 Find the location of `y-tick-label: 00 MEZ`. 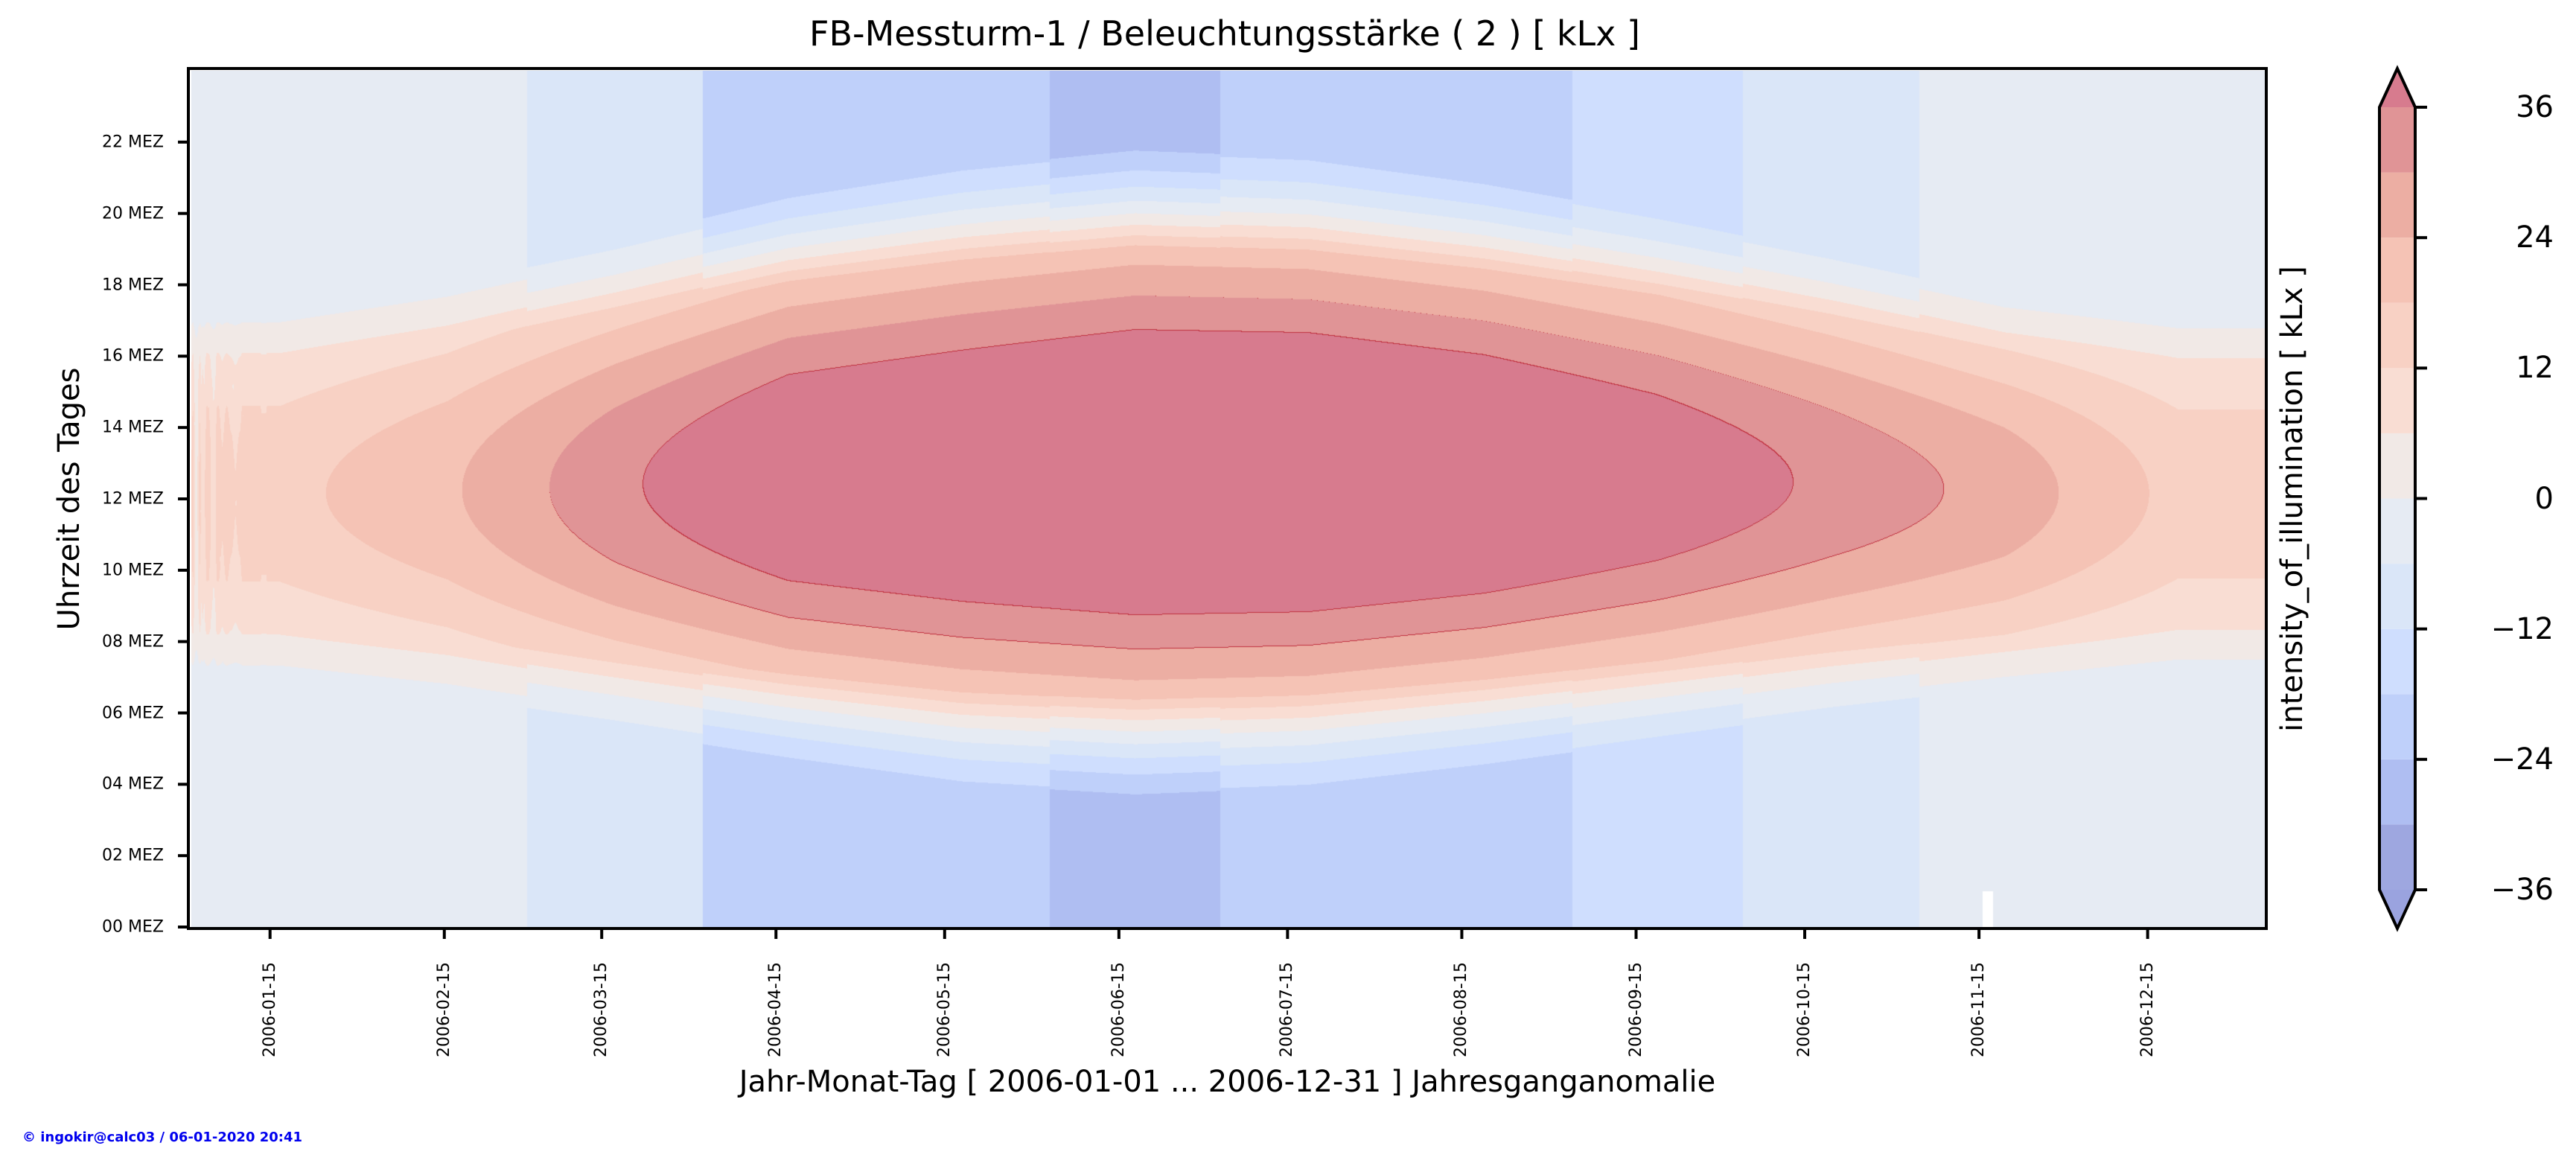

y-tick-label: 00 MEZ is located at coordinates (133, 927).